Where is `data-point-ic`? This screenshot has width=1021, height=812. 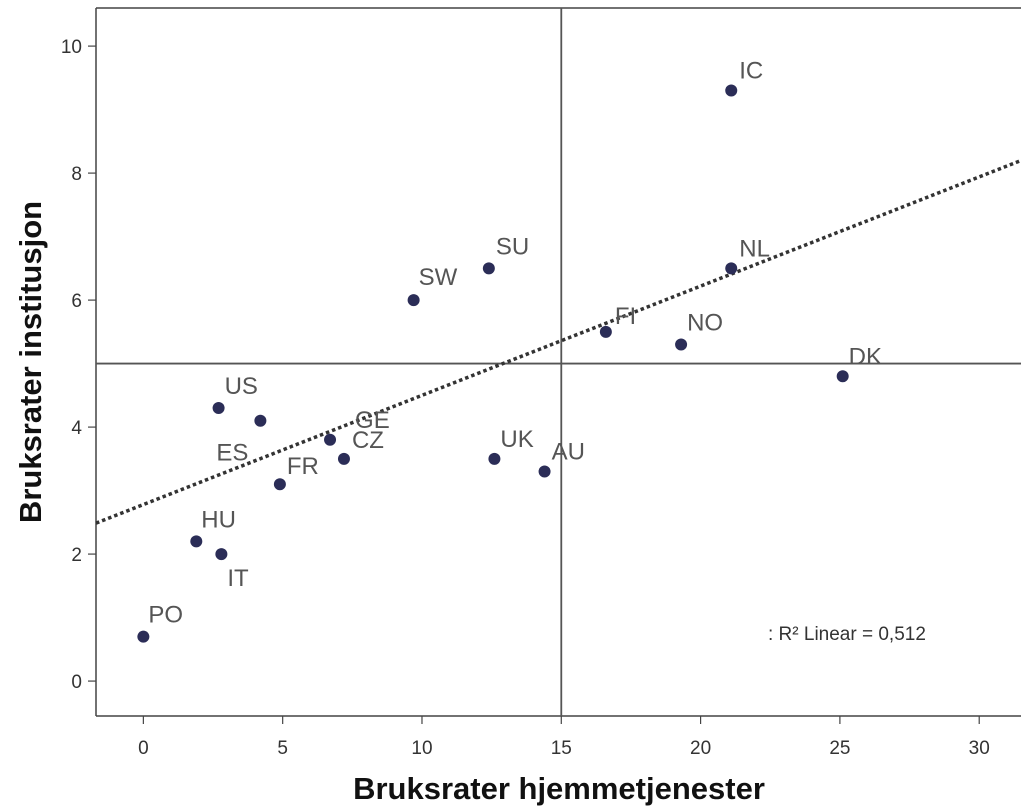 data-point-ic is located at coordinates (731, 90).